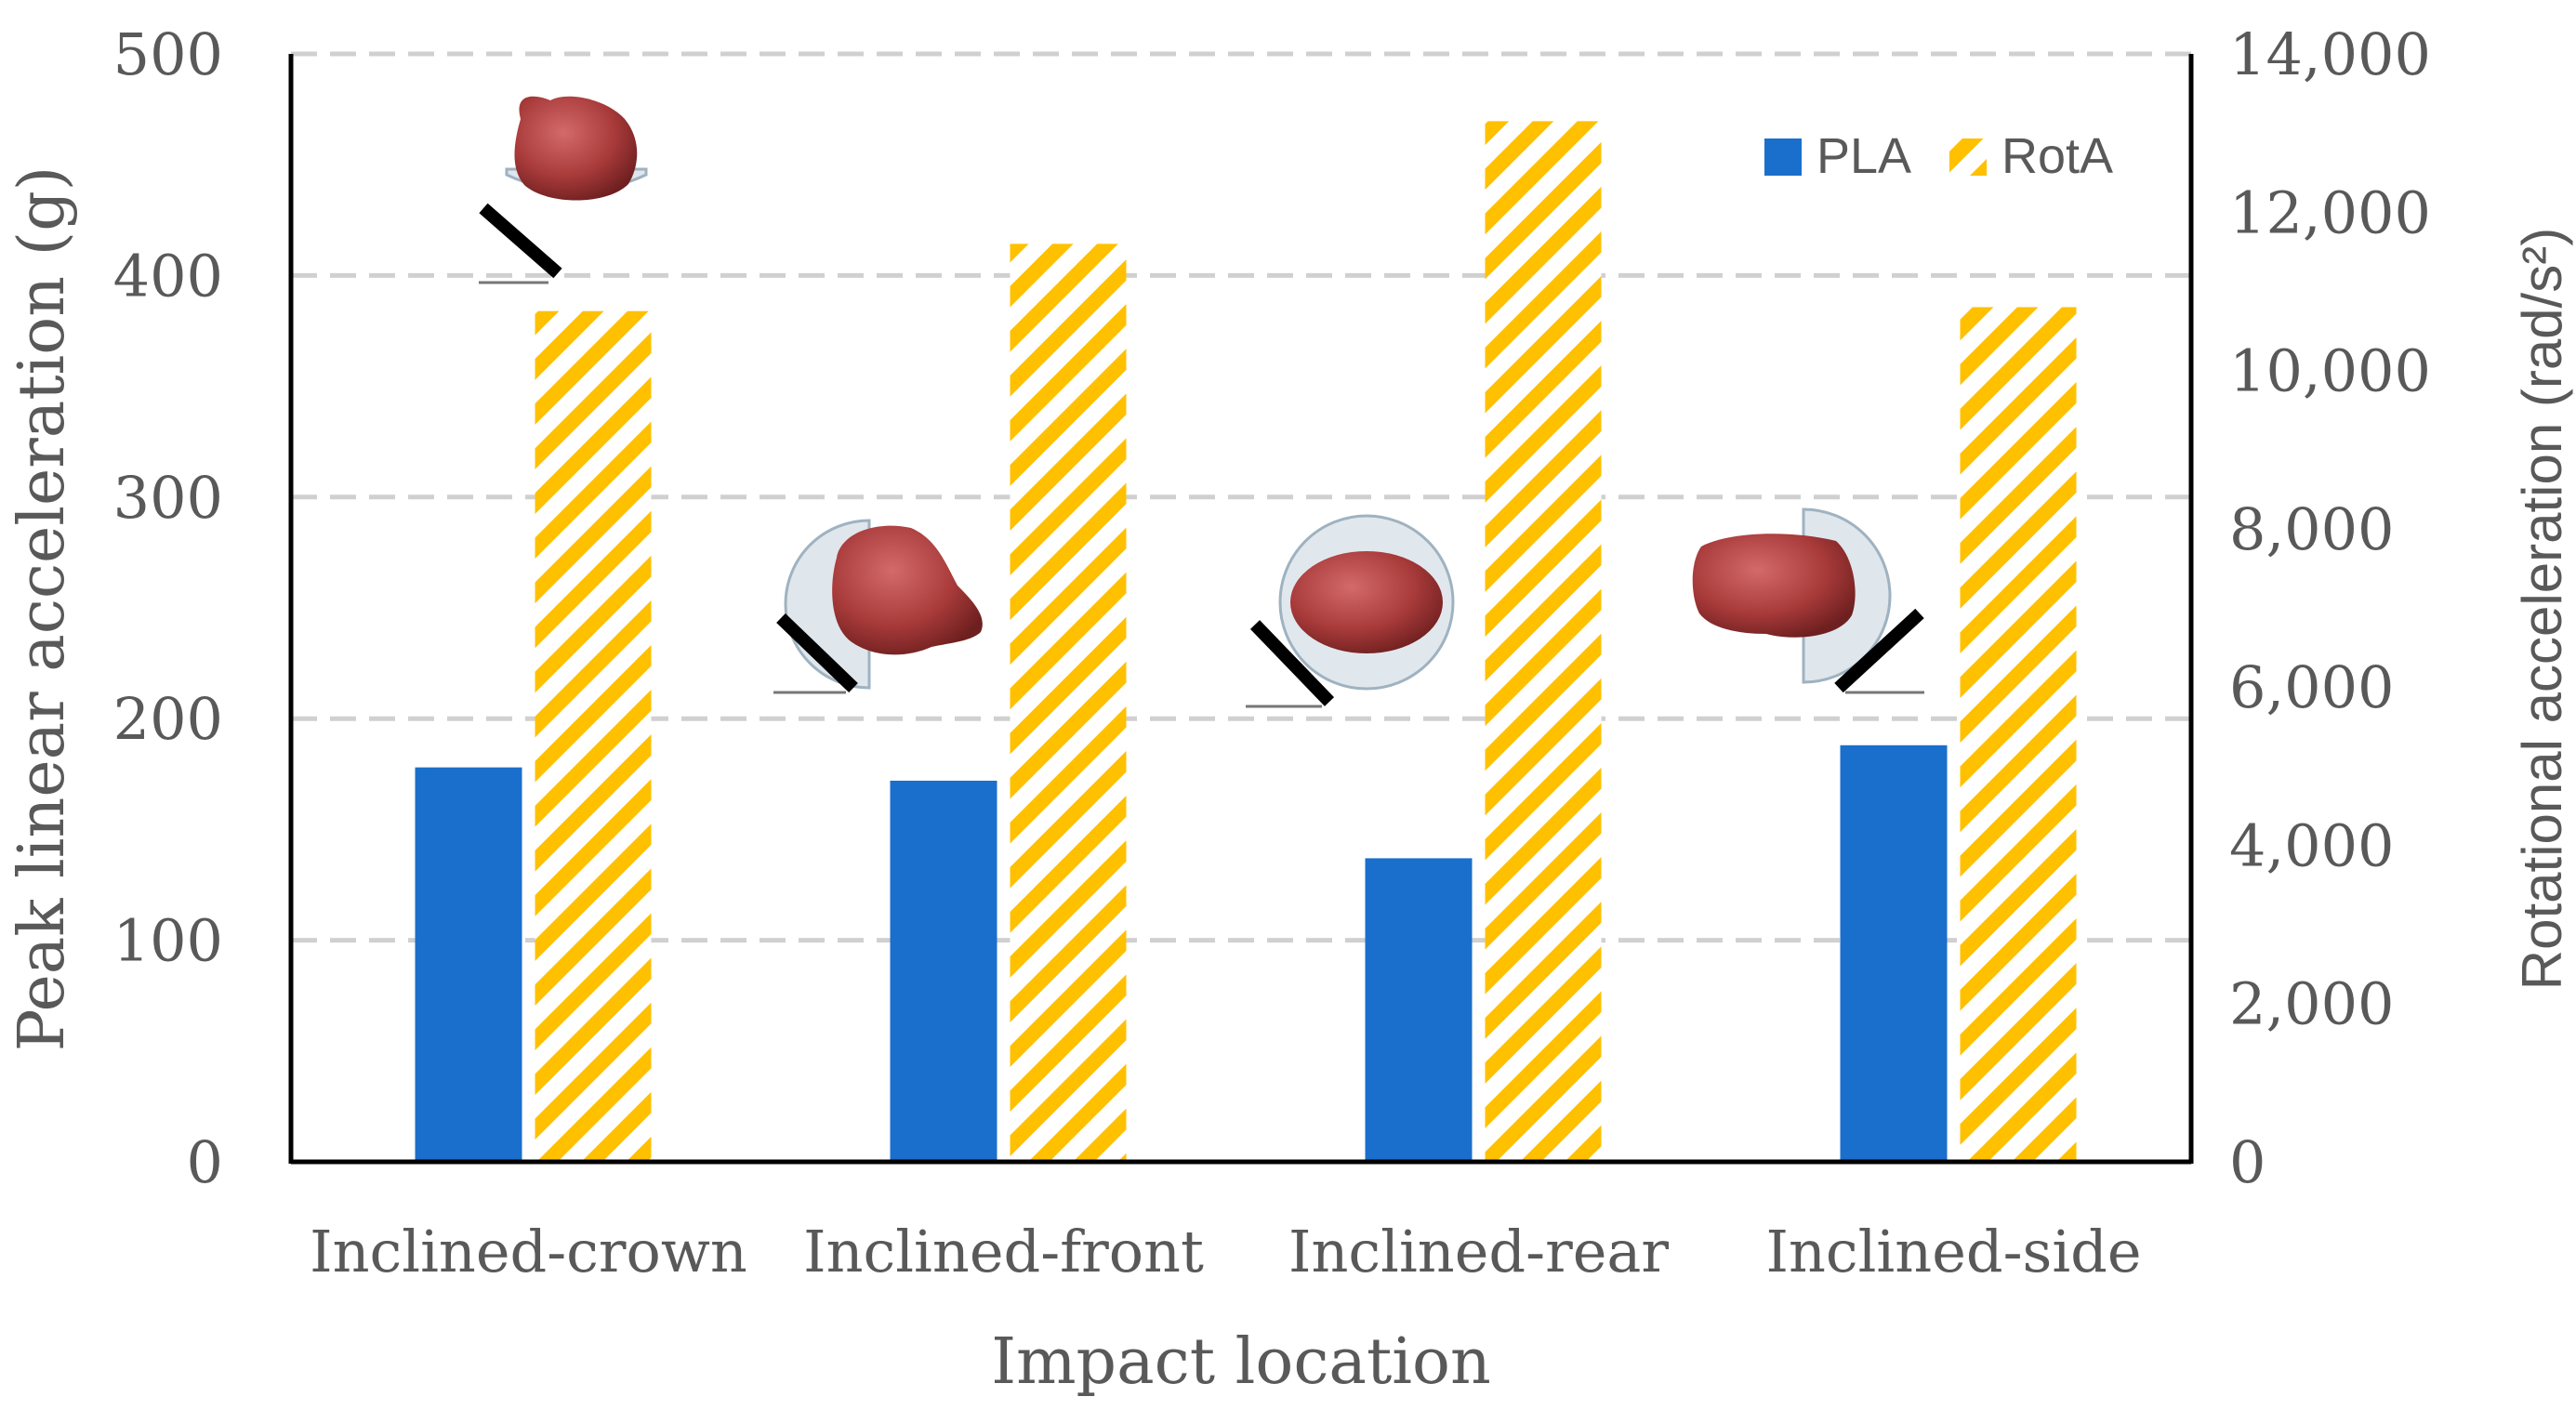 The image size is (2576, 1423). Describe the element at coordinates (2312, 845) in the screenshot. I see `right-y-tick-label: 4,000` at that location.